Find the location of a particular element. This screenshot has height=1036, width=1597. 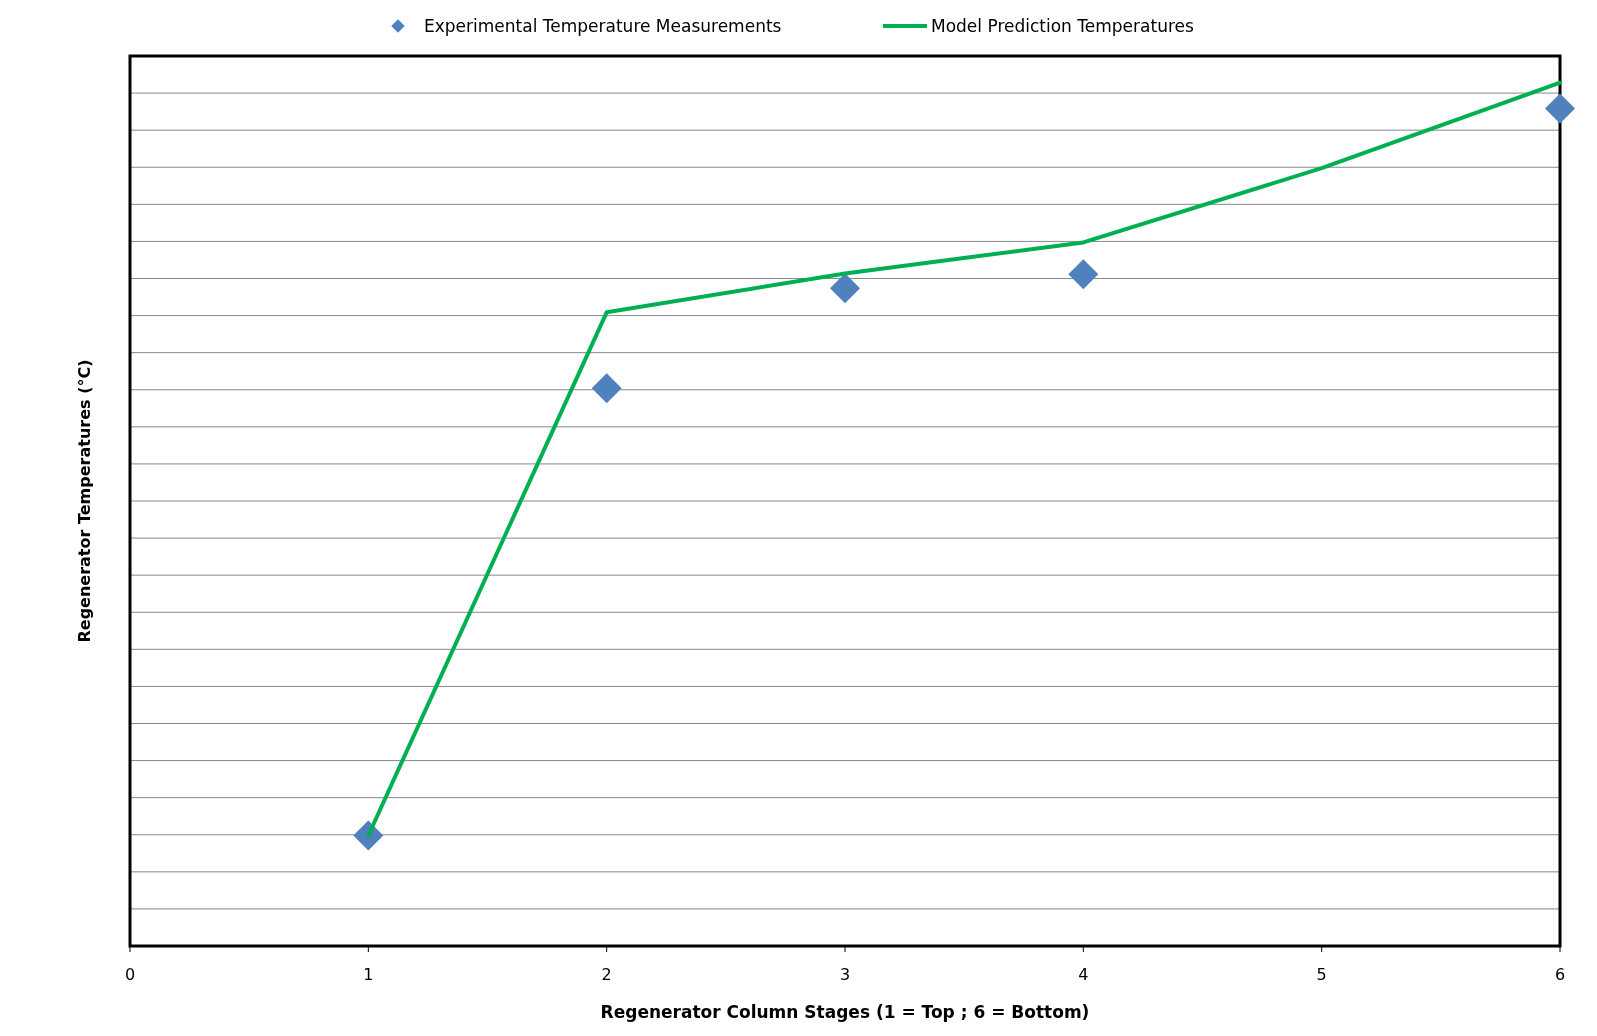

x-tick-label: 4 is located at coordinates (1083, 974).